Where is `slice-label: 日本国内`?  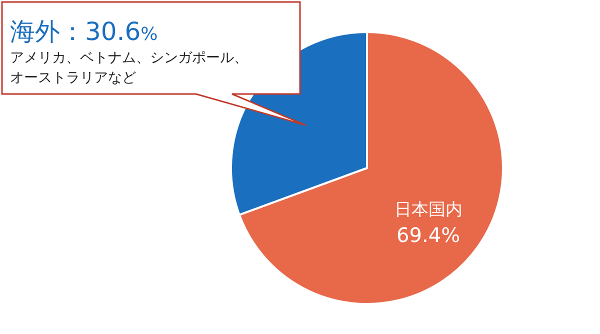 slice-label: 日本国内 is located at coordinates (428, 210).